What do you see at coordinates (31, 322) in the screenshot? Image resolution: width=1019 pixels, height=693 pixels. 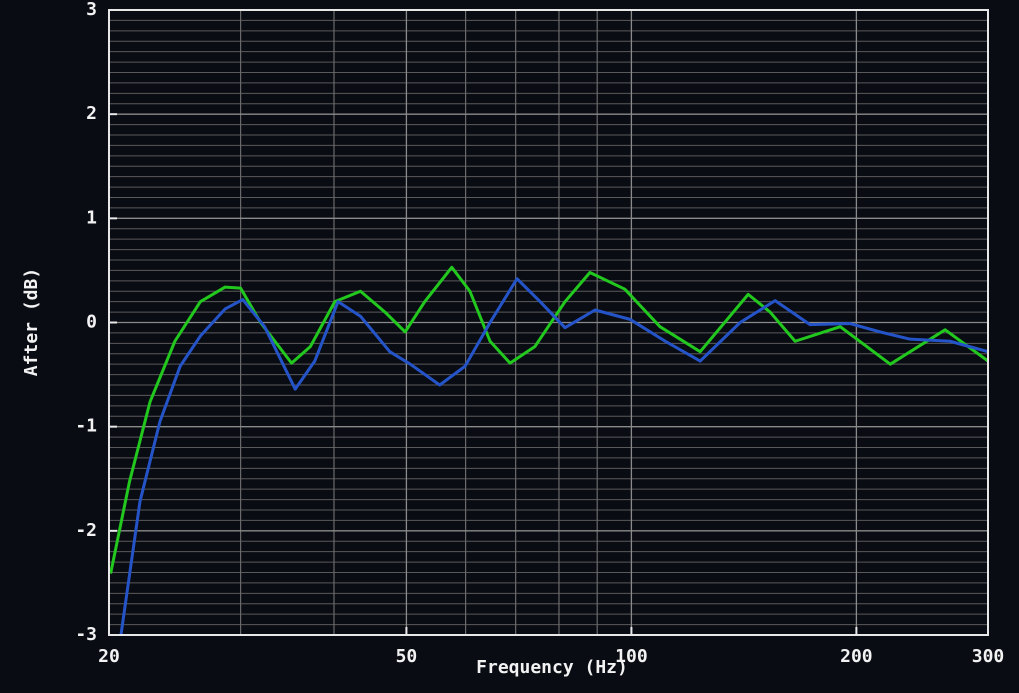 I see `y-axis-label: After (dB)` at bounding box center [31, 322].